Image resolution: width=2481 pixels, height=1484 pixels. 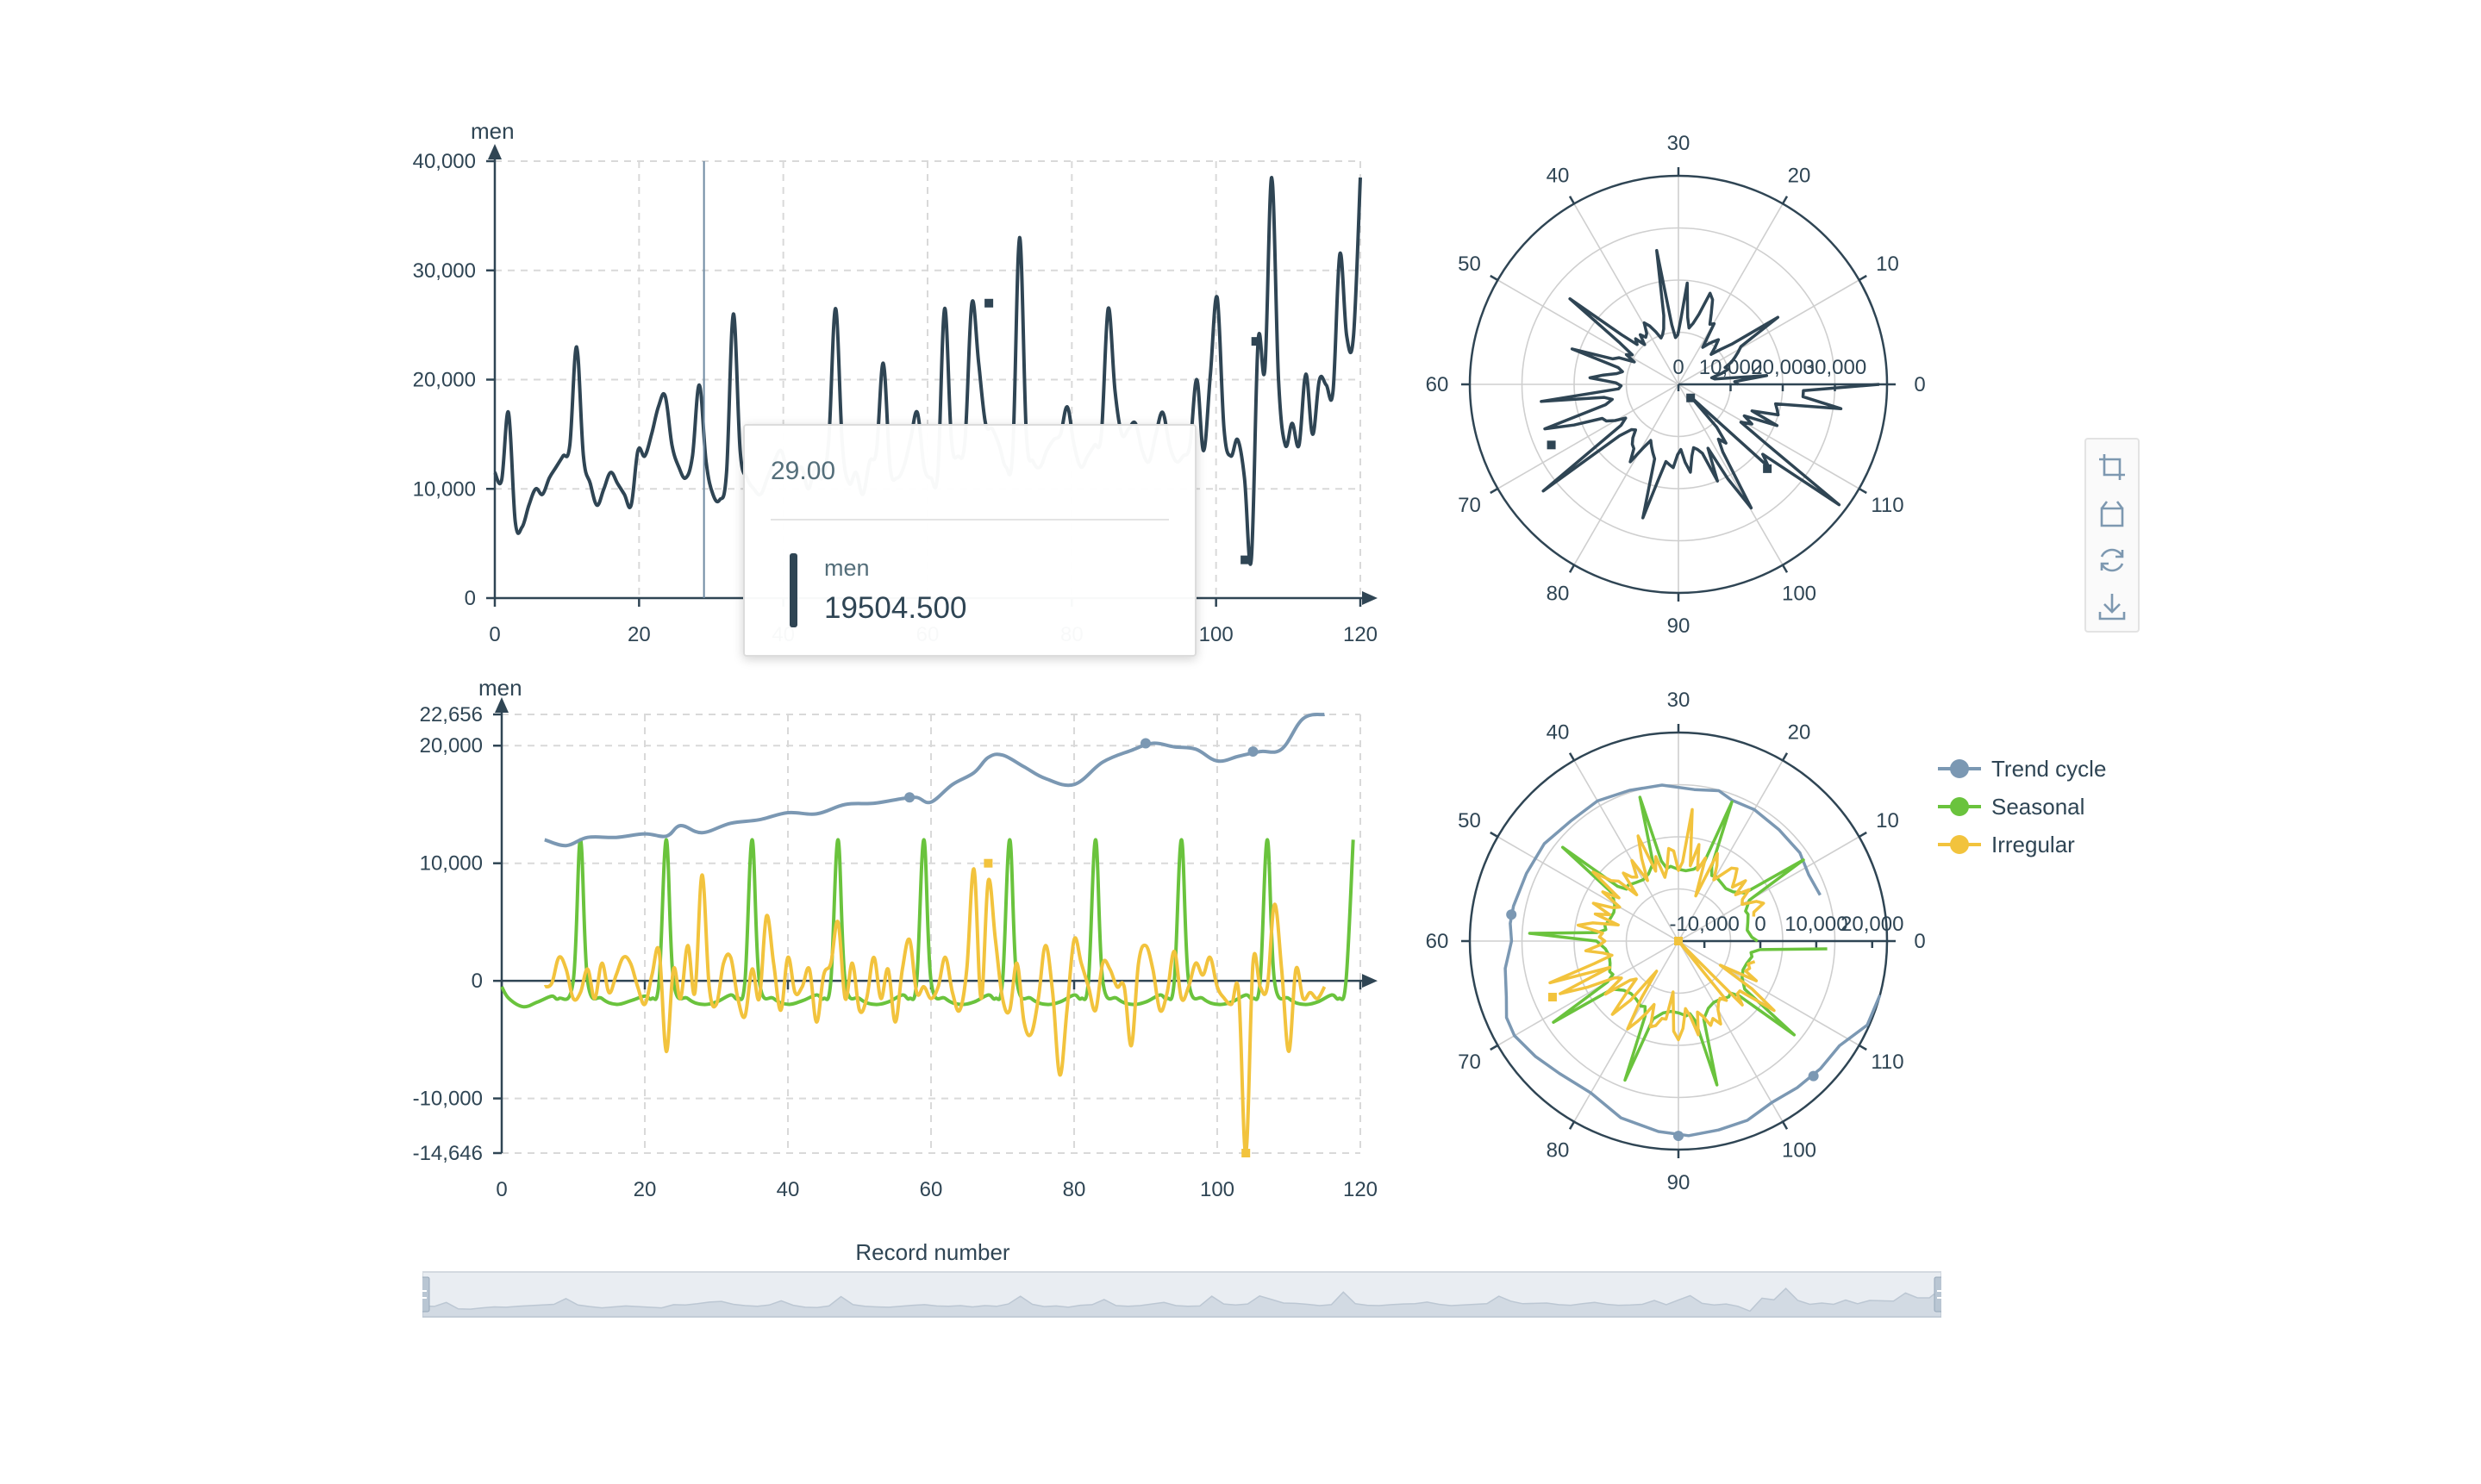 I want to click on legend-label: Seasonal, so click(x=2037, y=807).